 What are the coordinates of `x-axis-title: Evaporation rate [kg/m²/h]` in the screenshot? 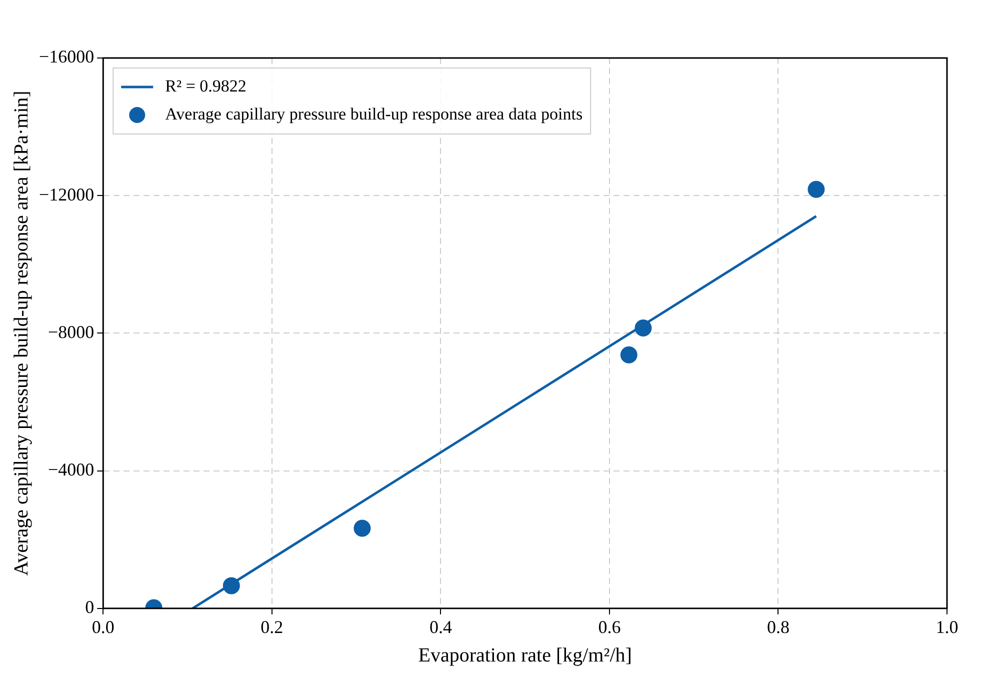 It's located at (525, 655).